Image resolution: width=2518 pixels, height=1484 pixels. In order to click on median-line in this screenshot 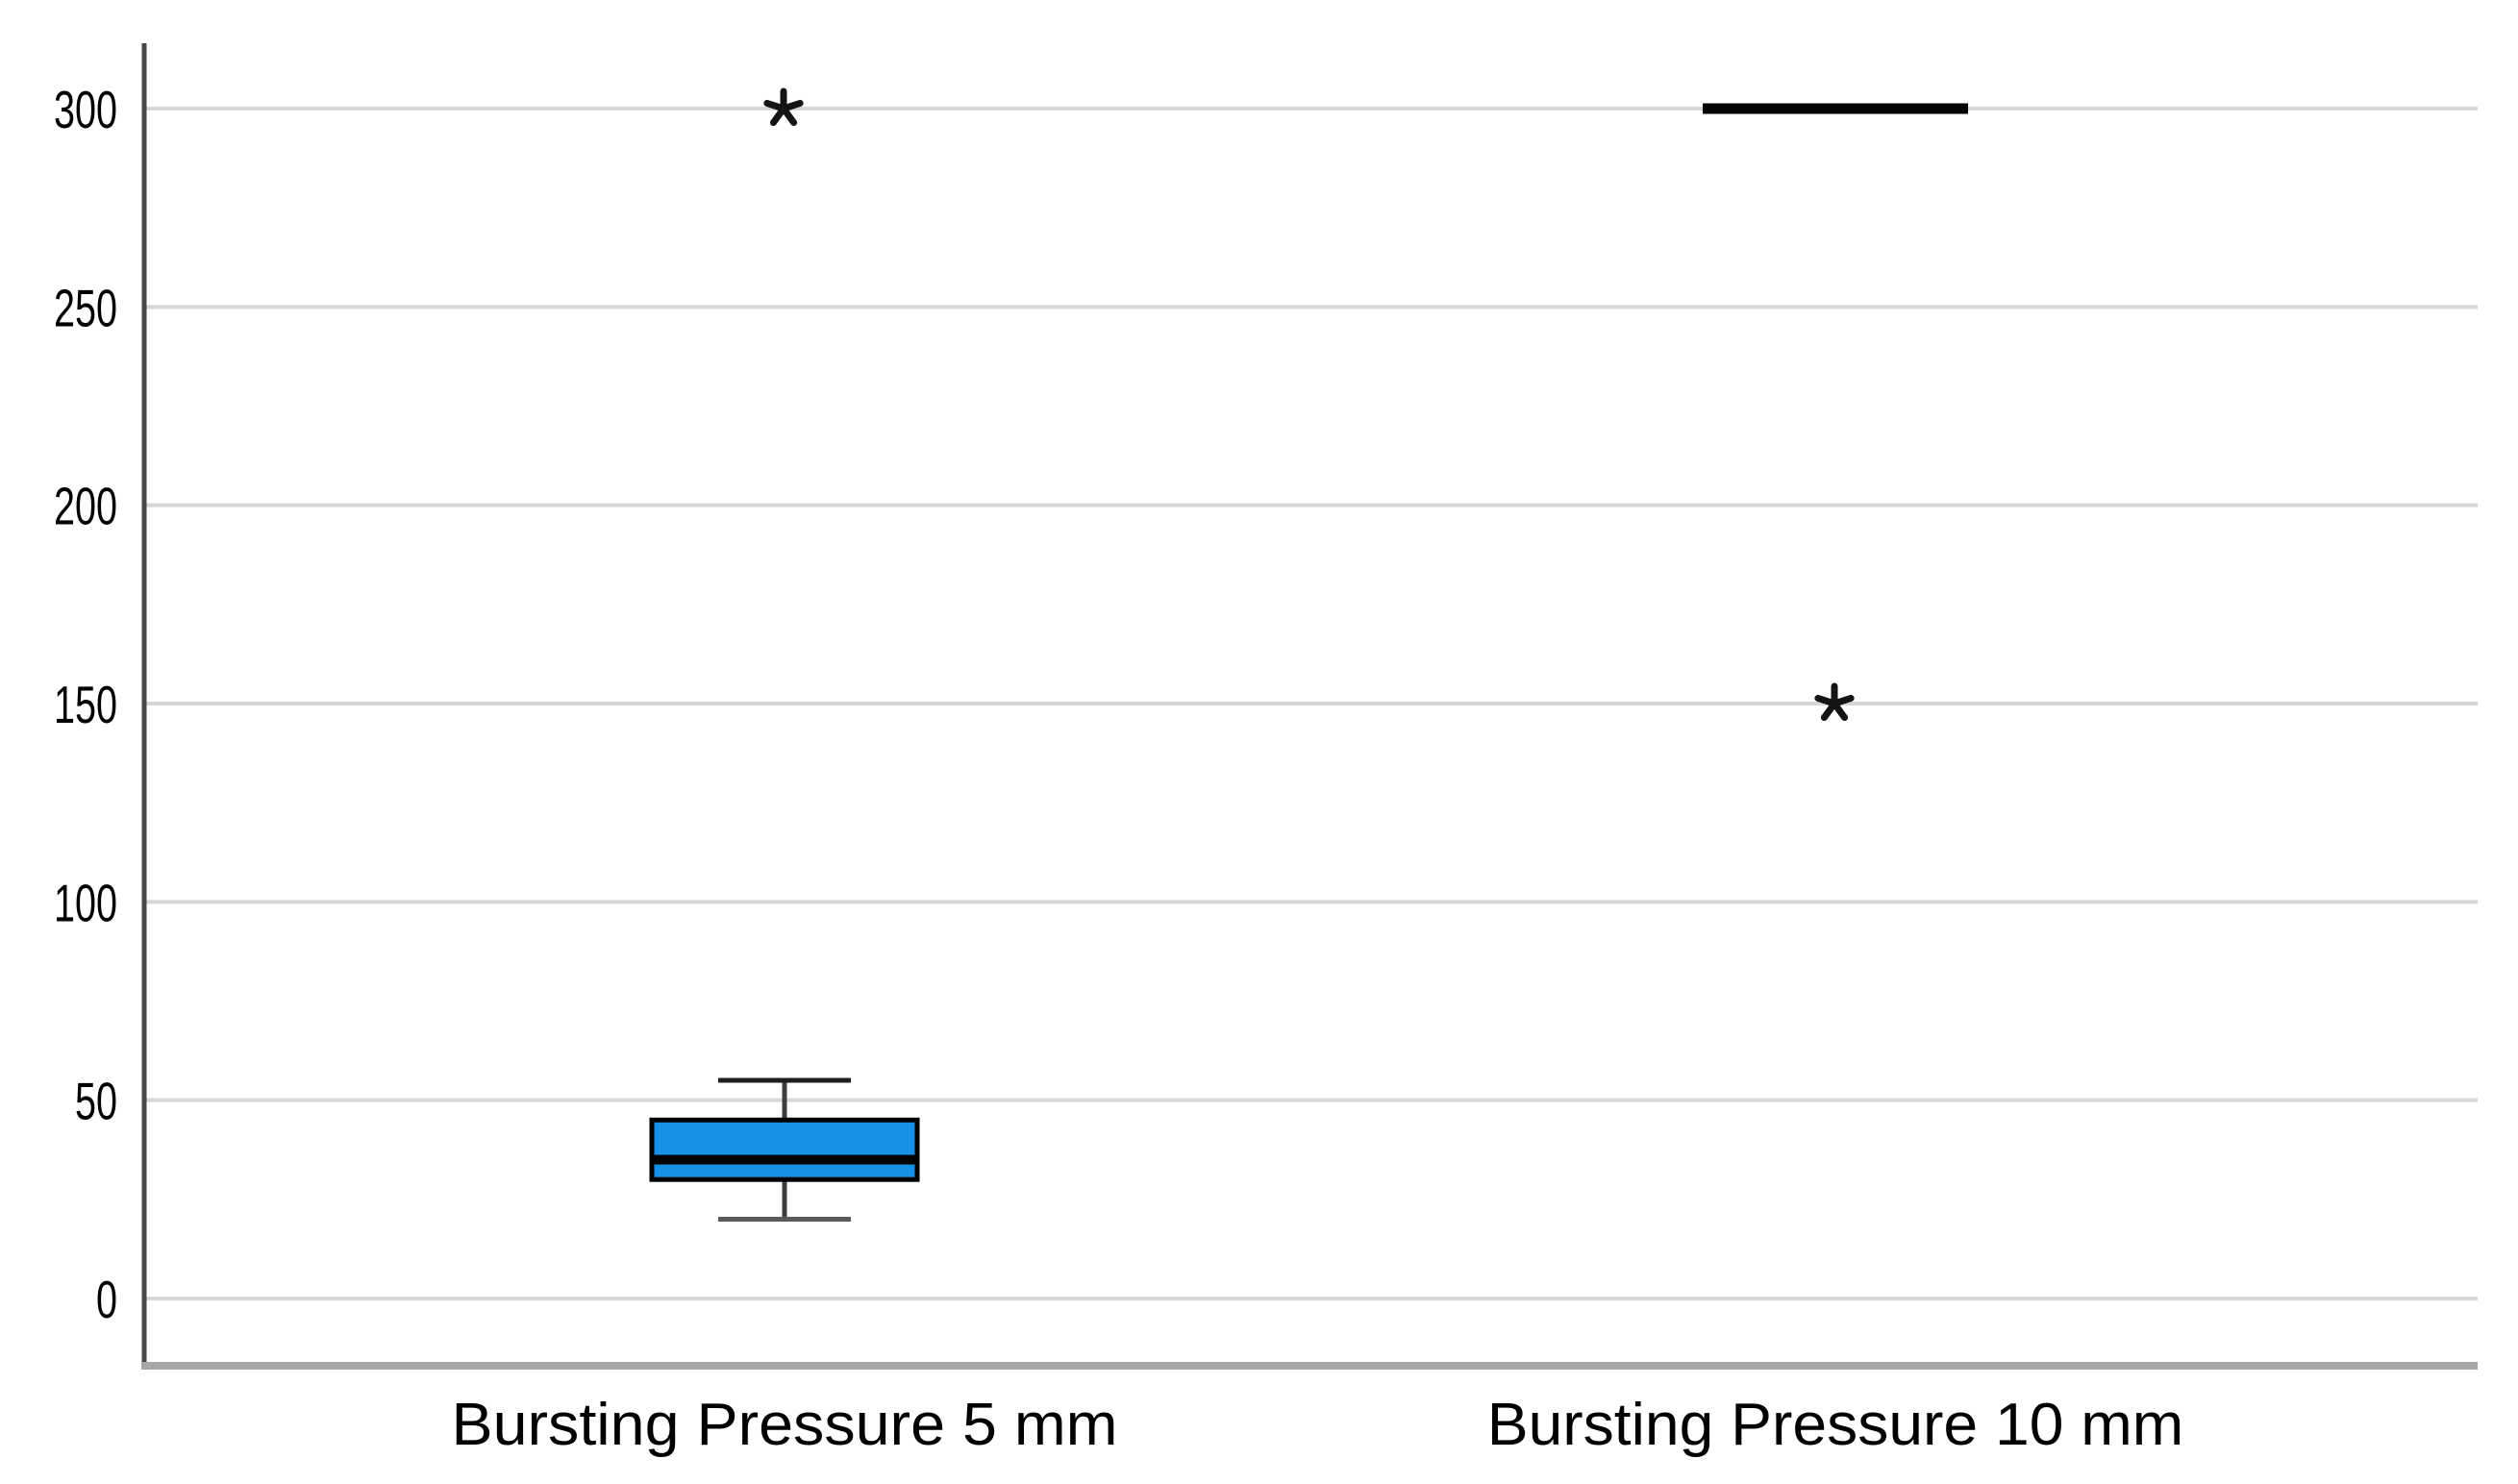, I will do `click(784, 1159)`.